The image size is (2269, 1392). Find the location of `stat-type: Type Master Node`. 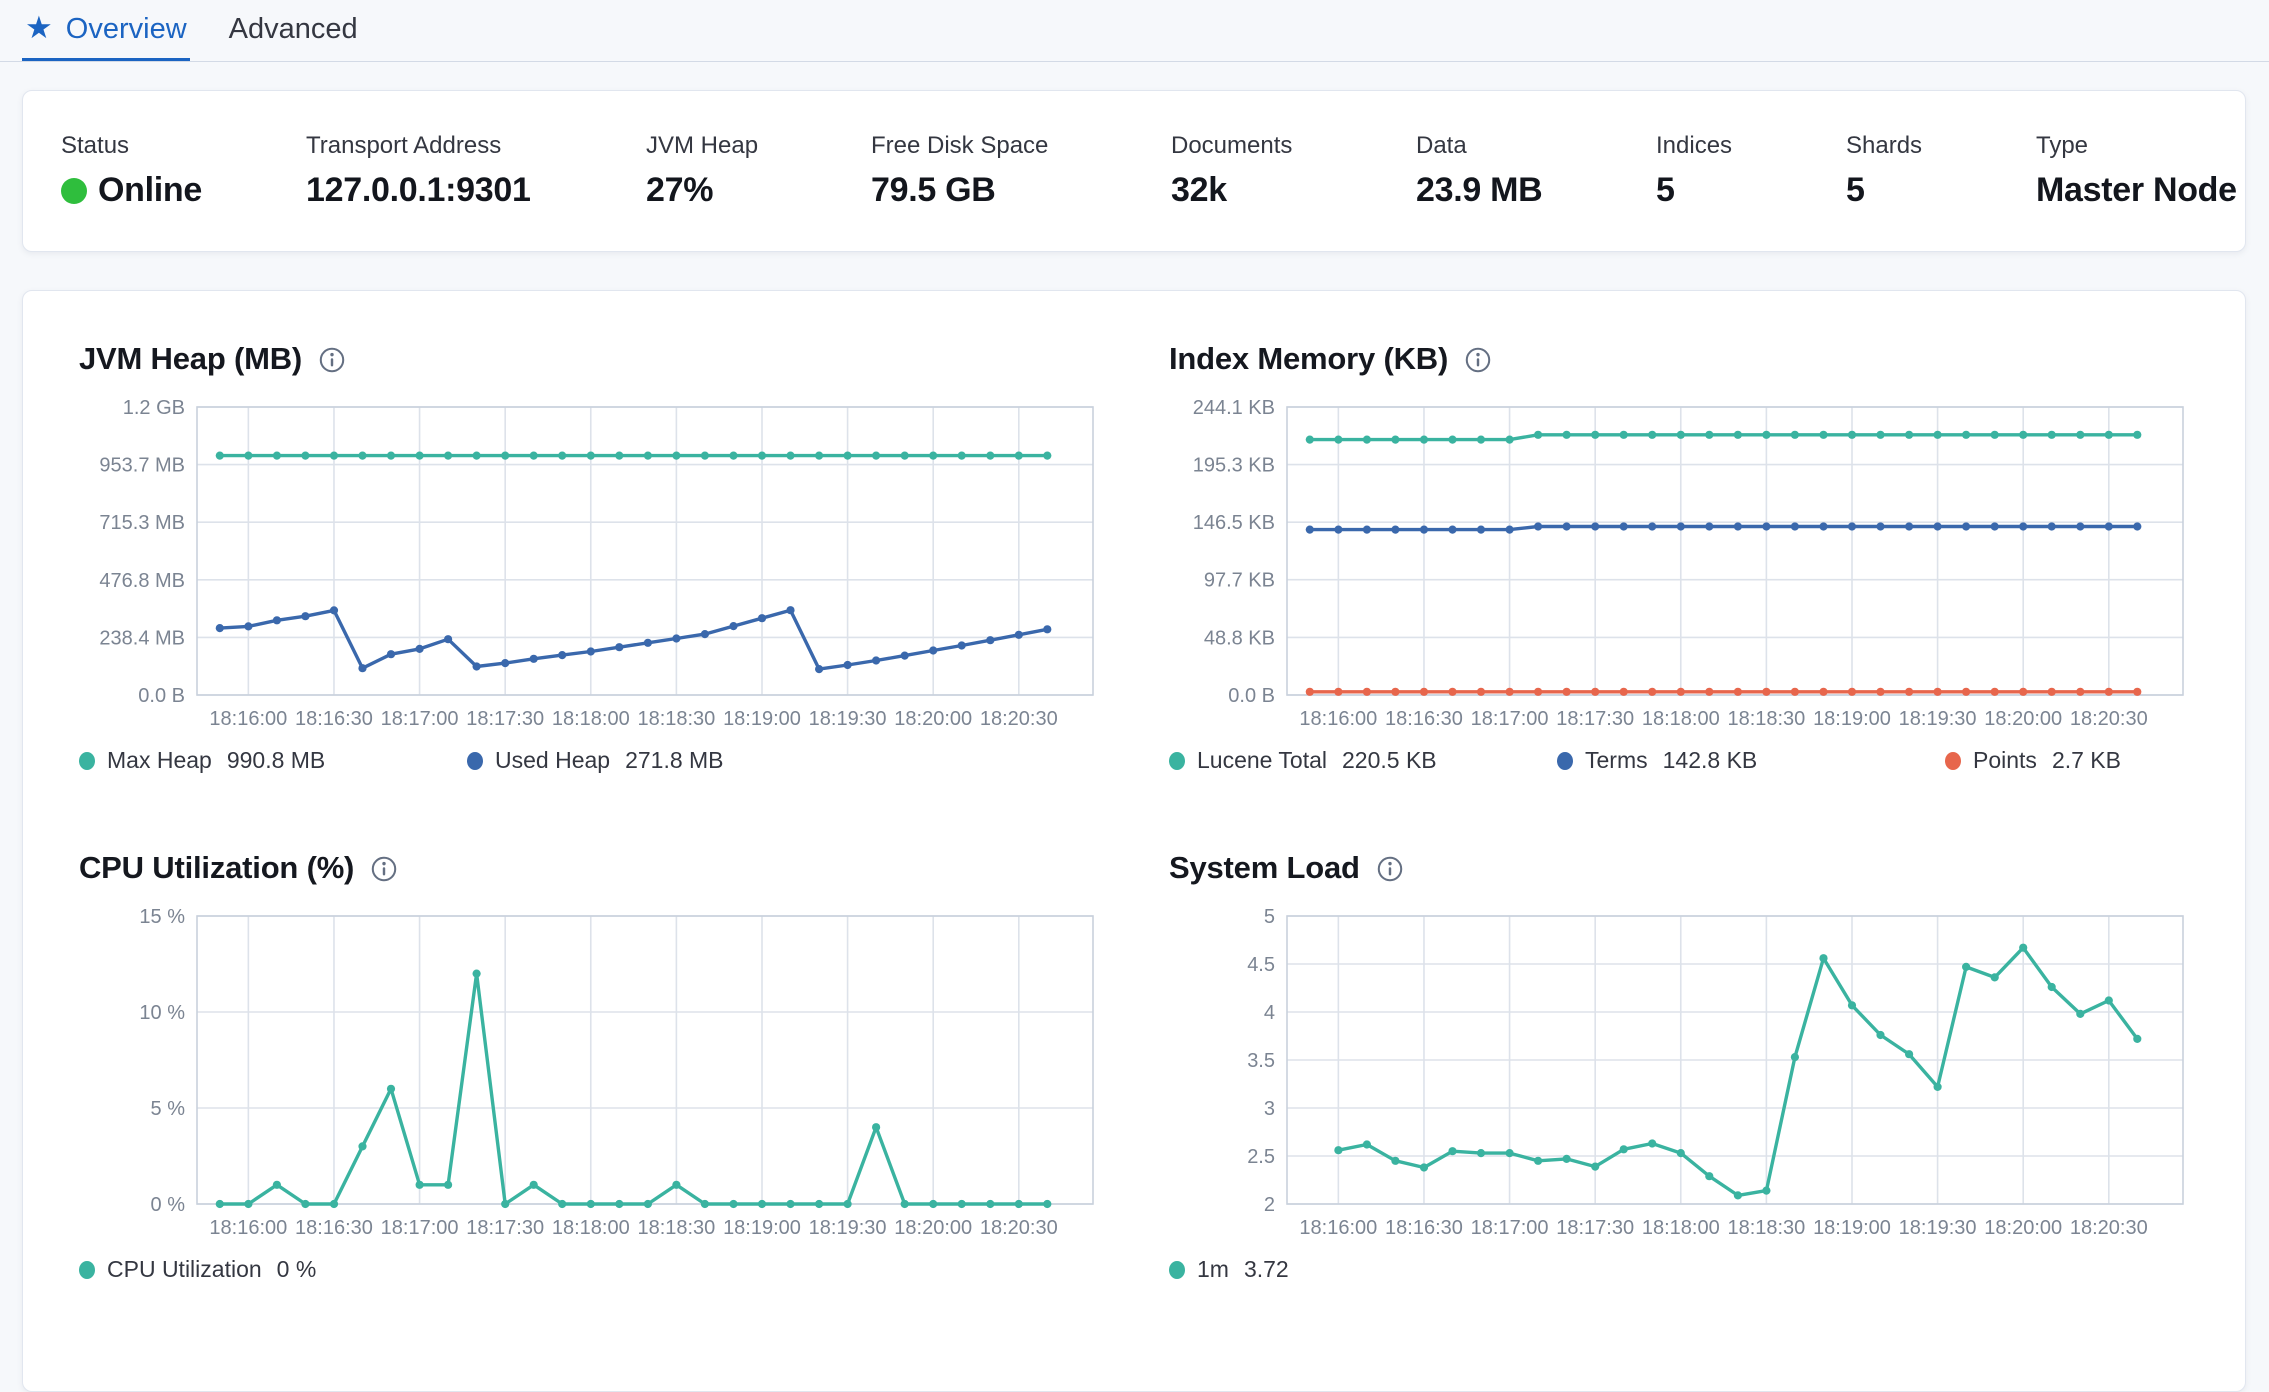

stat-type: Type Master Node is located at coordinates (2136, 171).